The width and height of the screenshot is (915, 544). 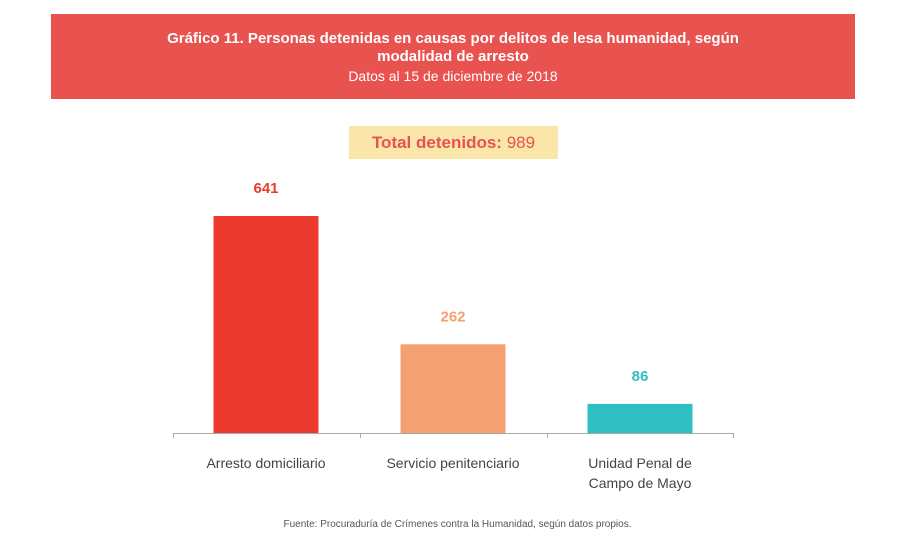 I want to click on category-label-3: Unidad Penal de Campo de Mayo, so click(x=640, y=473).